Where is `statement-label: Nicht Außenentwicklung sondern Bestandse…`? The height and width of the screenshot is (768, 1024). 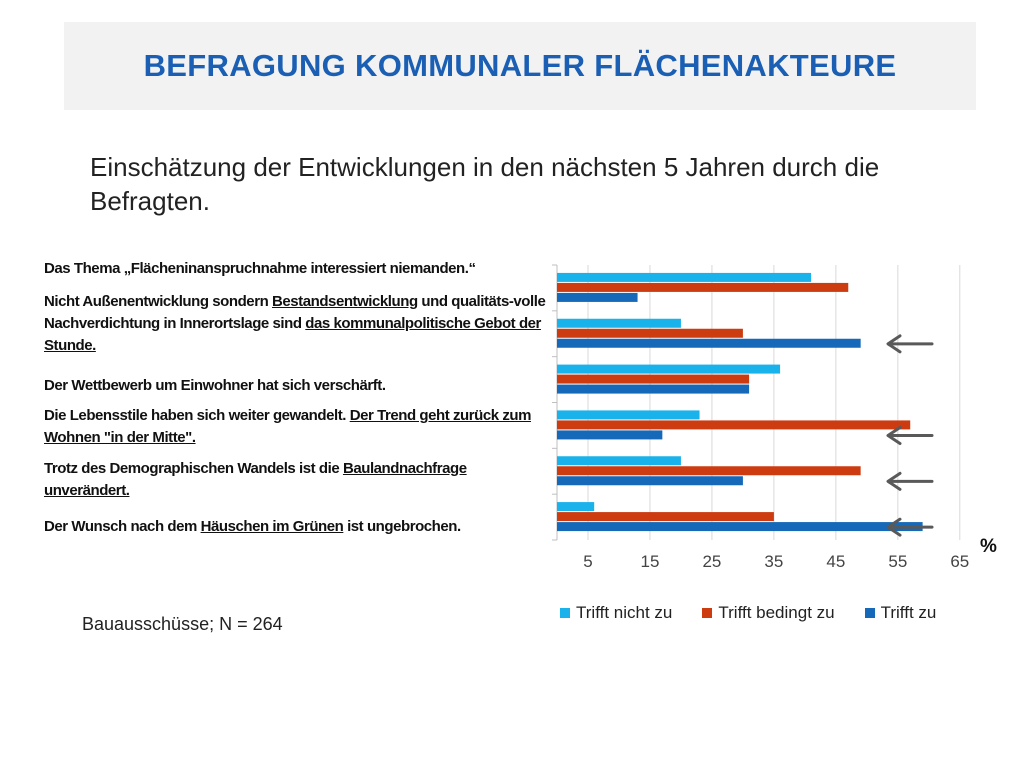
statement-label: Nicht Außenentwicklung sondern Bestandse… is located at coordinates (296, 324).